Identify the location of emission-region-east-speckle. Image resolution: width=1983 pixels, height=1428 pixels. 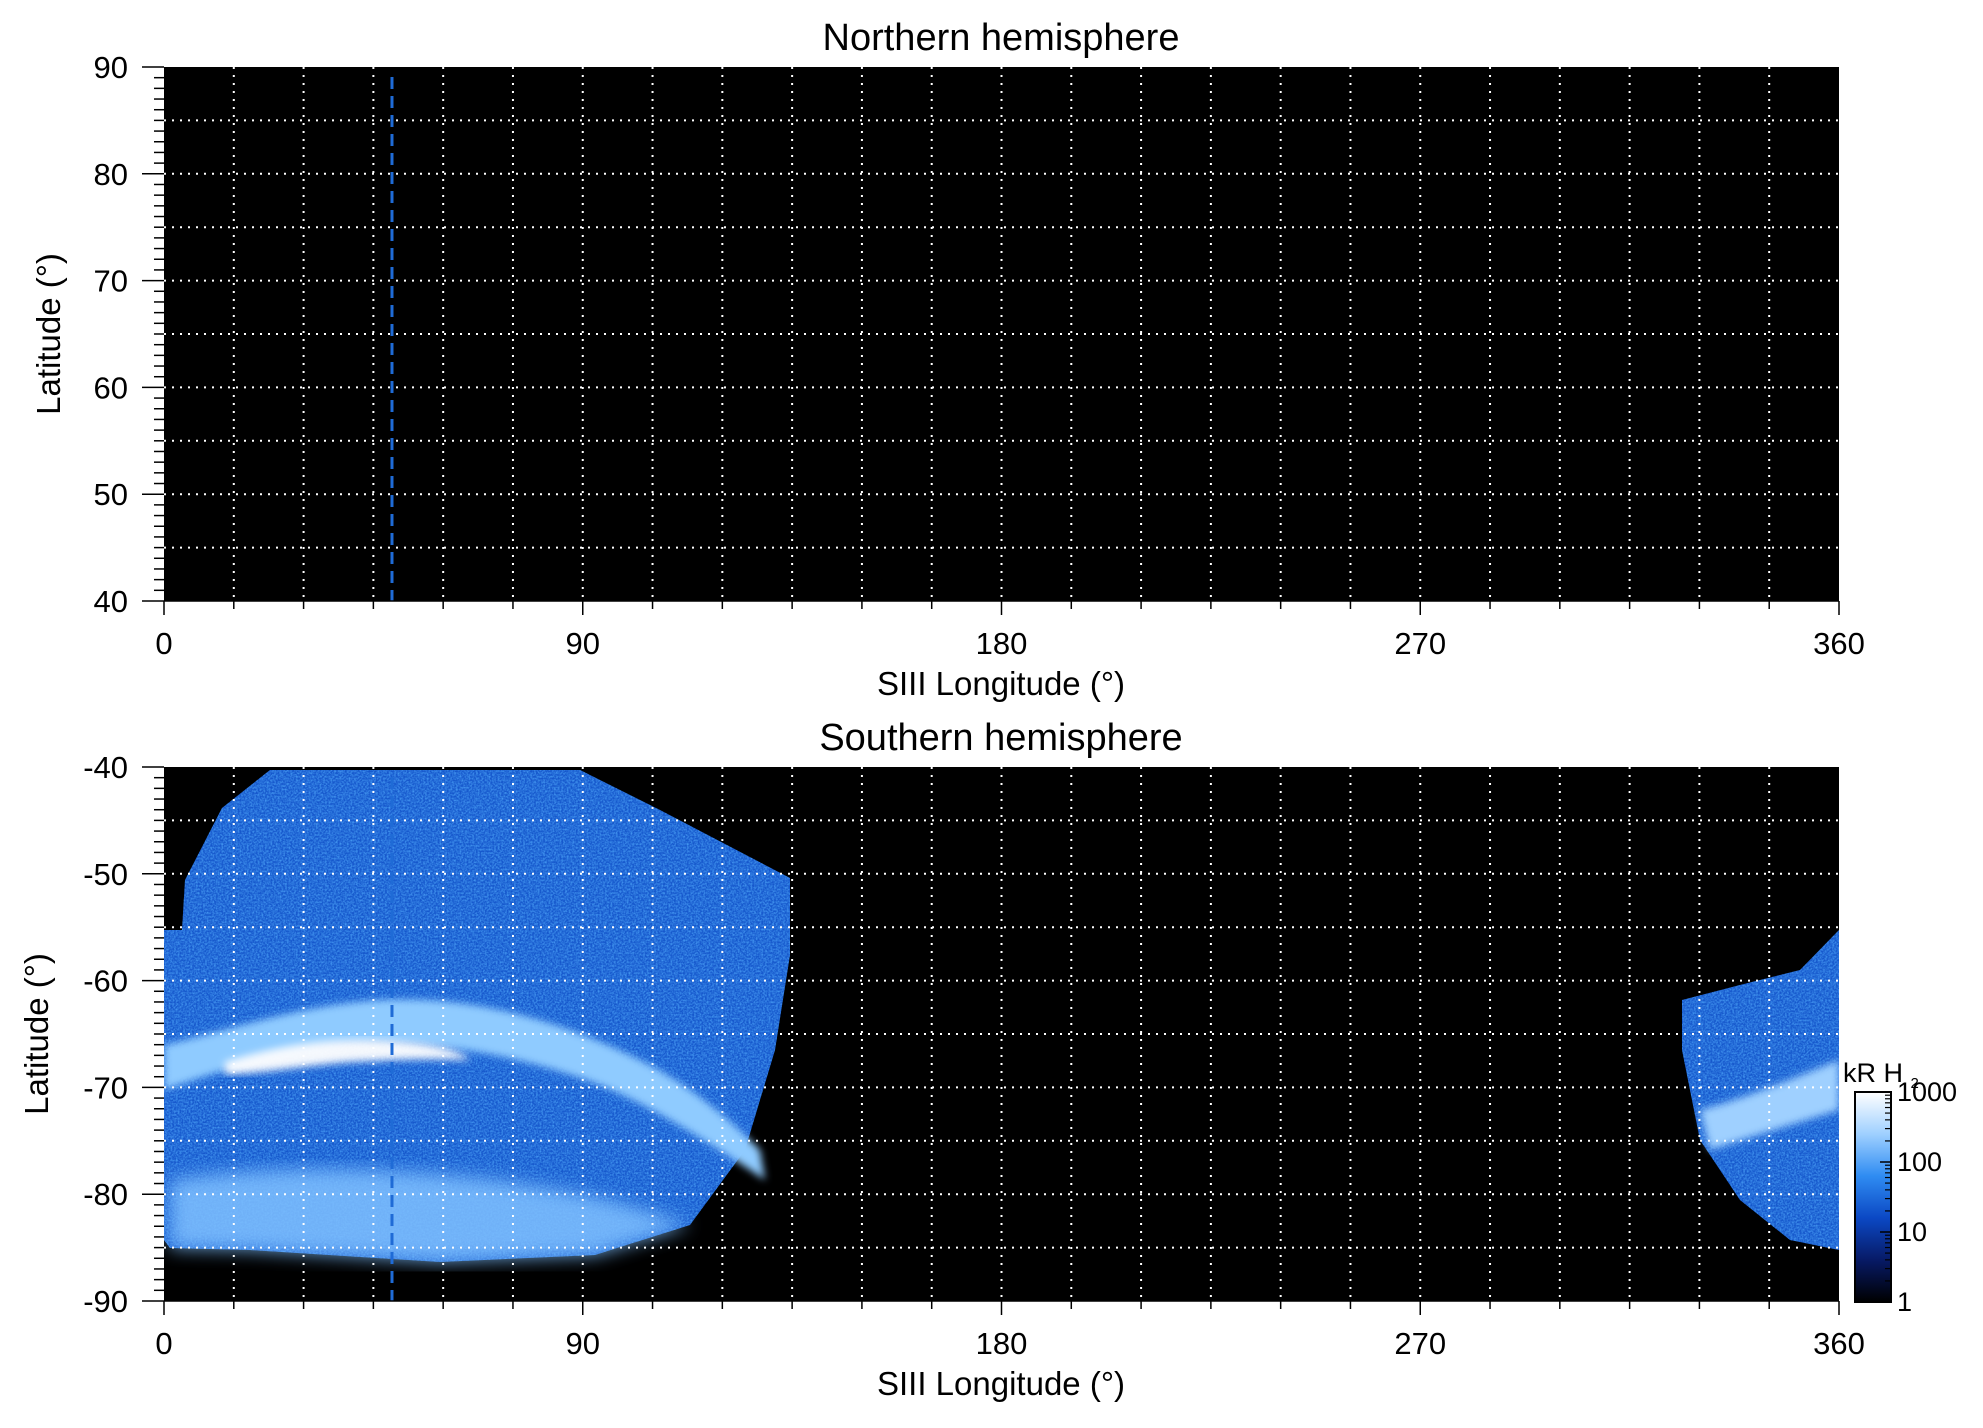
(1760, 1090).